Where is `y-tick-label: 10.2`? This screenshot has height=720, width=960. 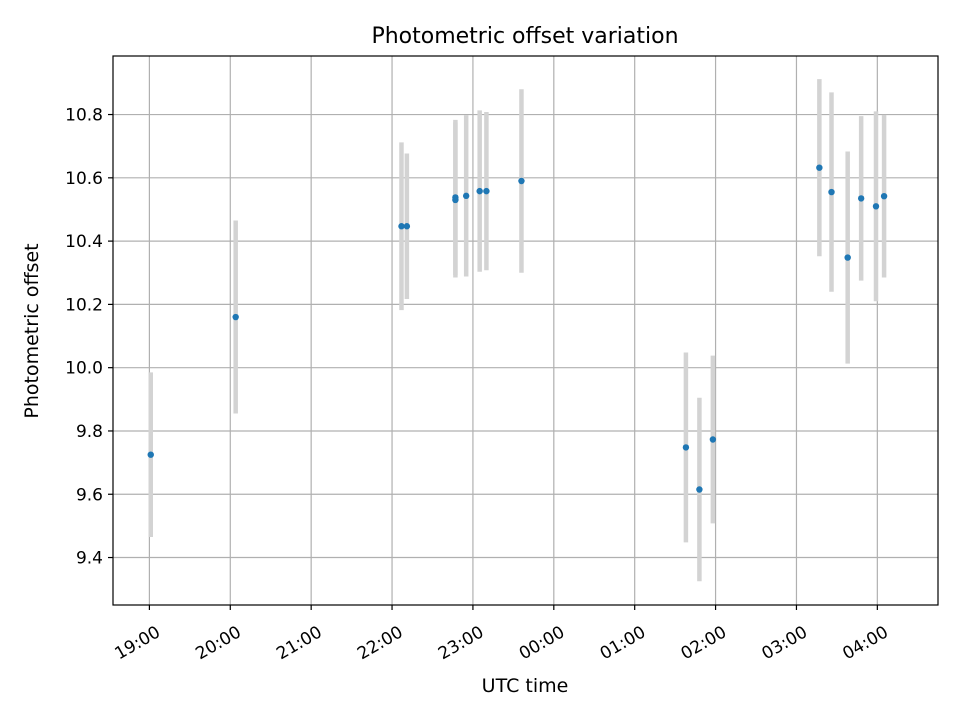
y-tick-label: 10.2 is located at coordinates (84, 305).